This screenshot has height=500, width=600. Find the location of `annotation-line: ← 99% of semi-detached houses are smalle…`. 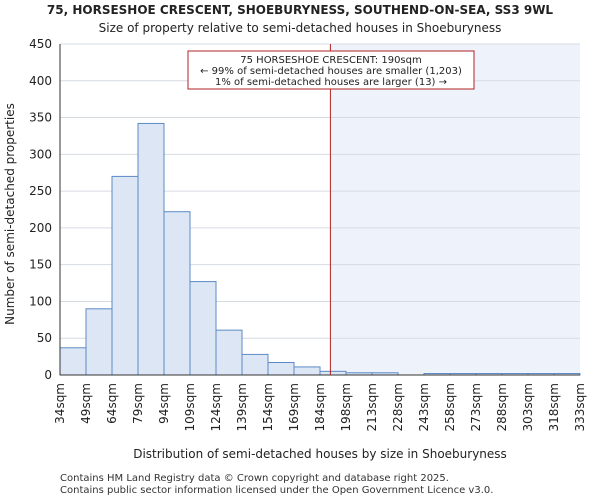

annotation-line: ← 99% of semi-detached houses are smalle… is located at coordinates (331, 71).